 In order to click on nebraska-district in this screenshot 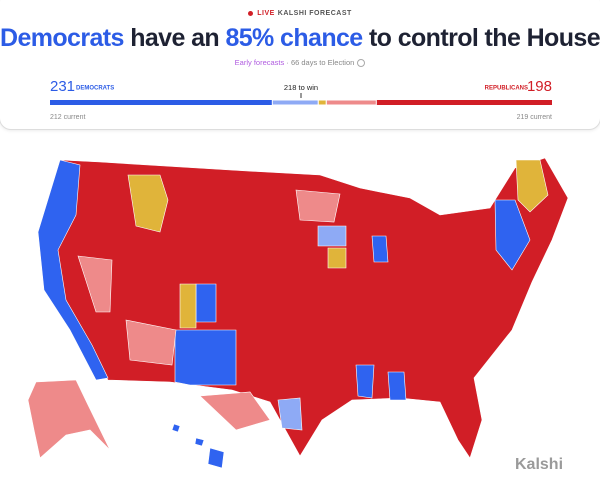, I will do `click(318, 206)`.